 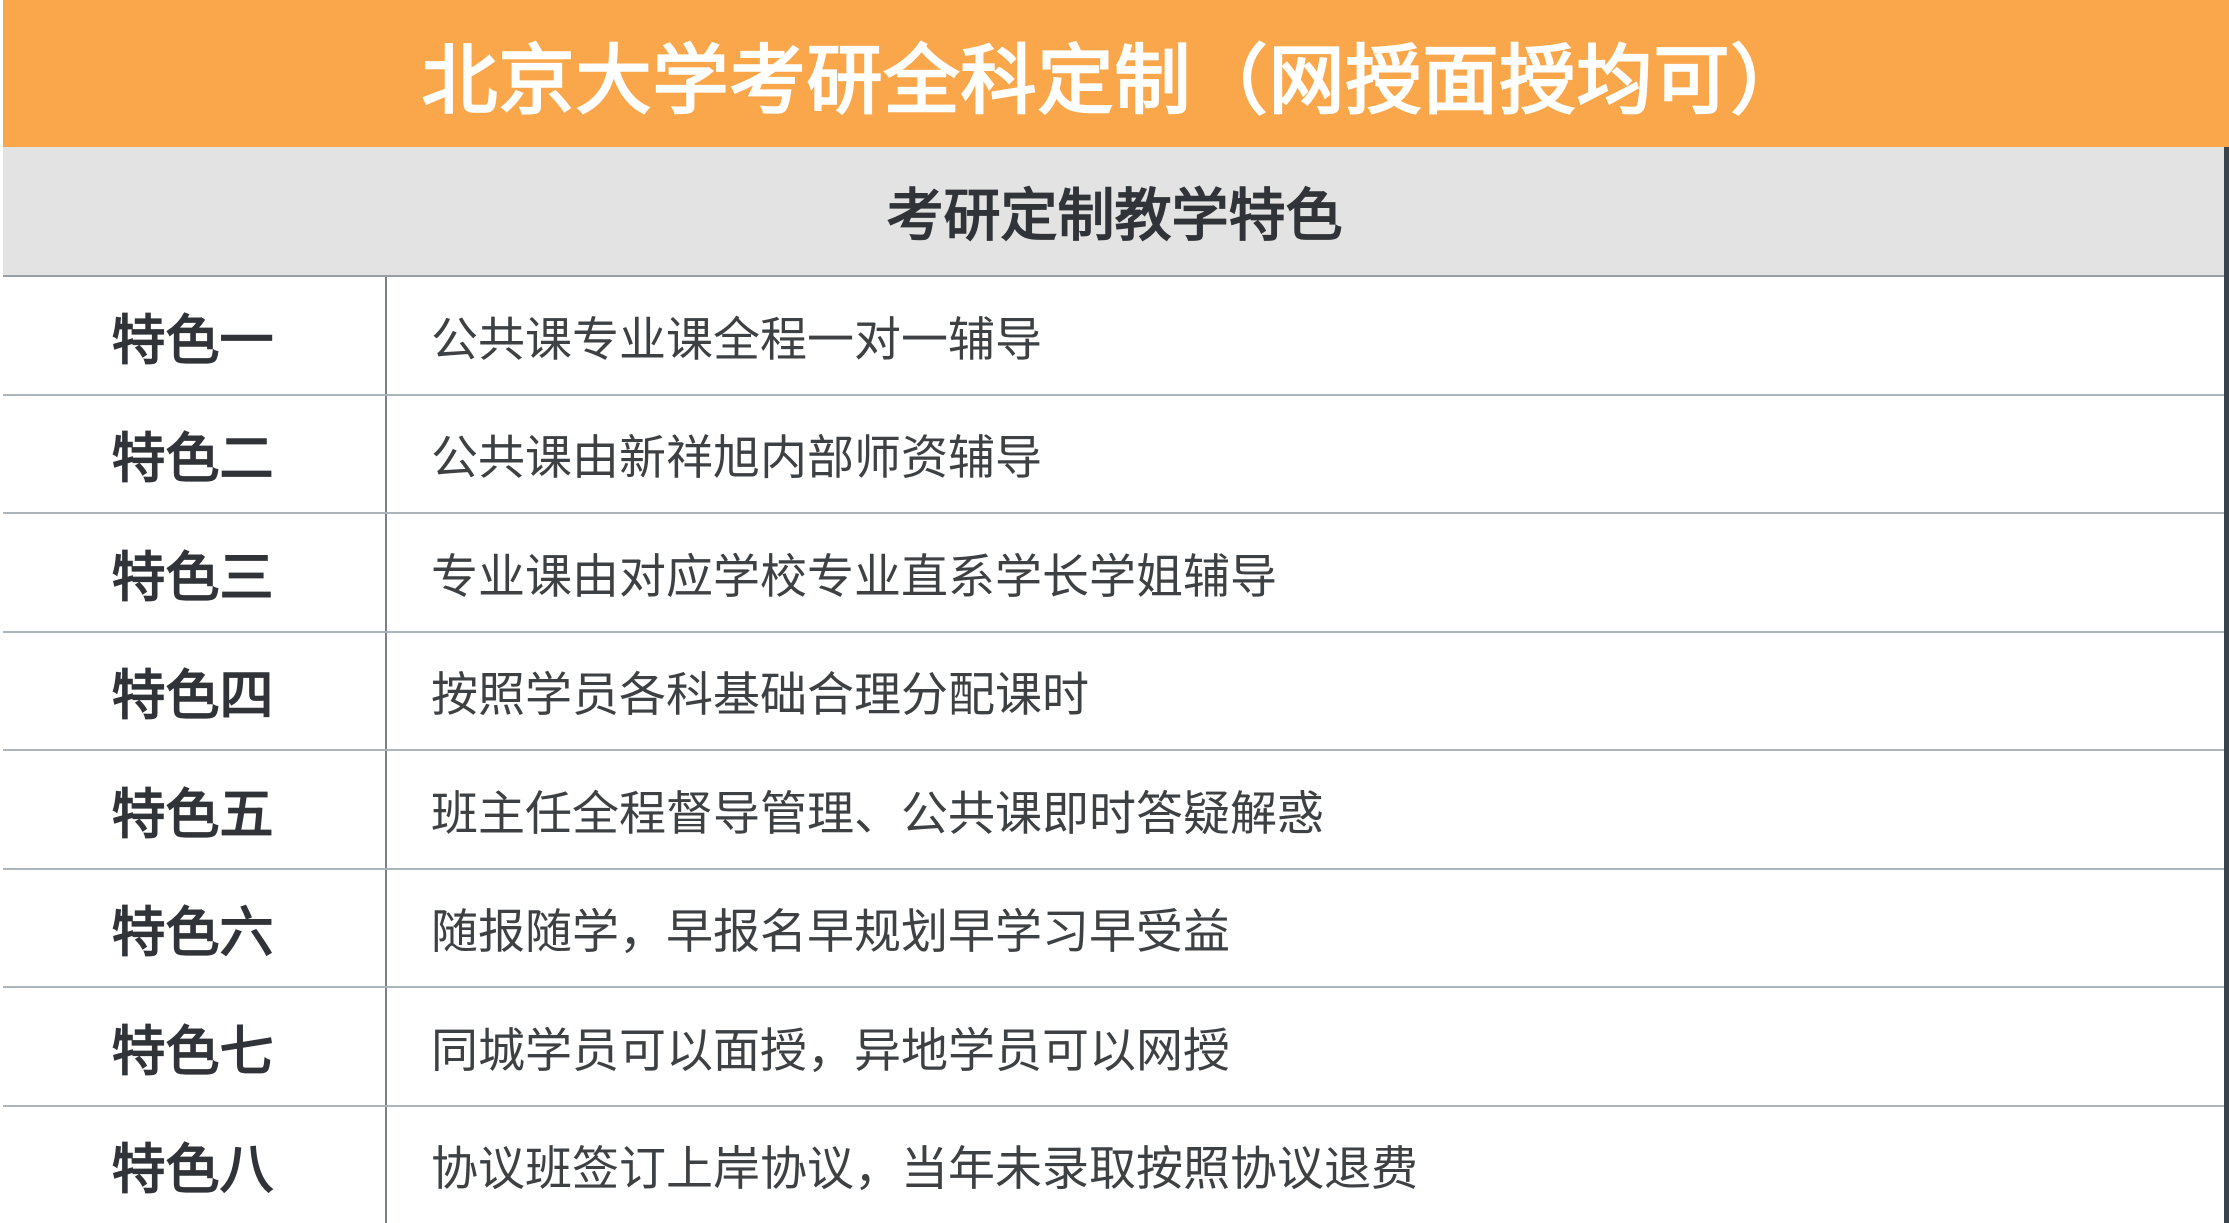 I want to click on table-row: 特色七 同城学员可以面授，异地学员可以网授, so click(x=1114, y=1047).